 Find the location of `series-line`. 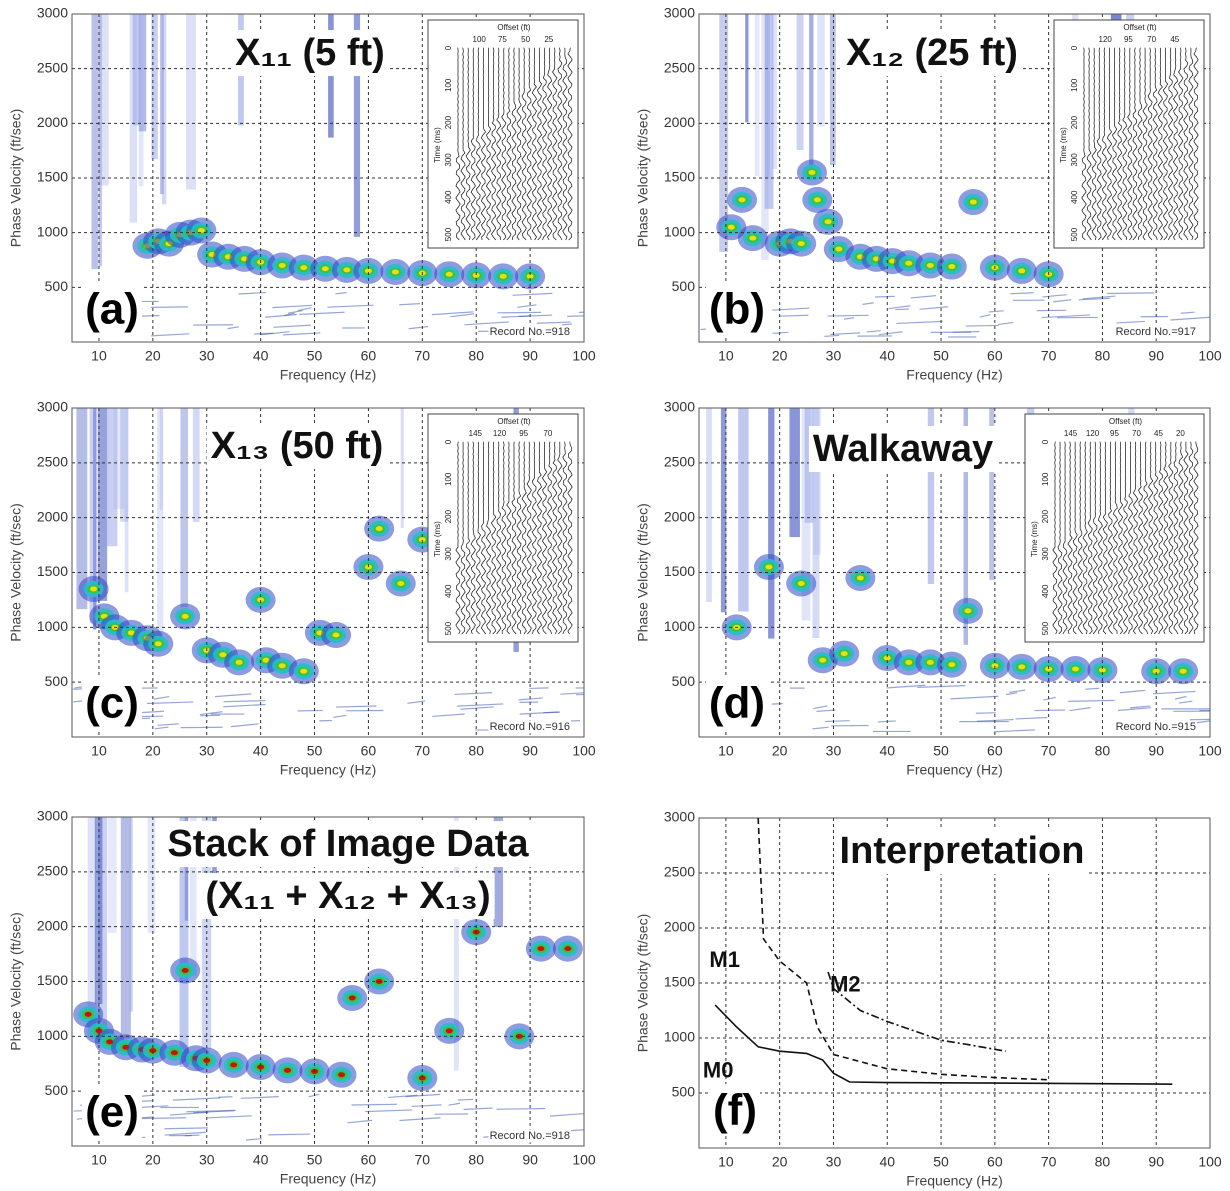

series-line is located at coordinates (943, 1044).